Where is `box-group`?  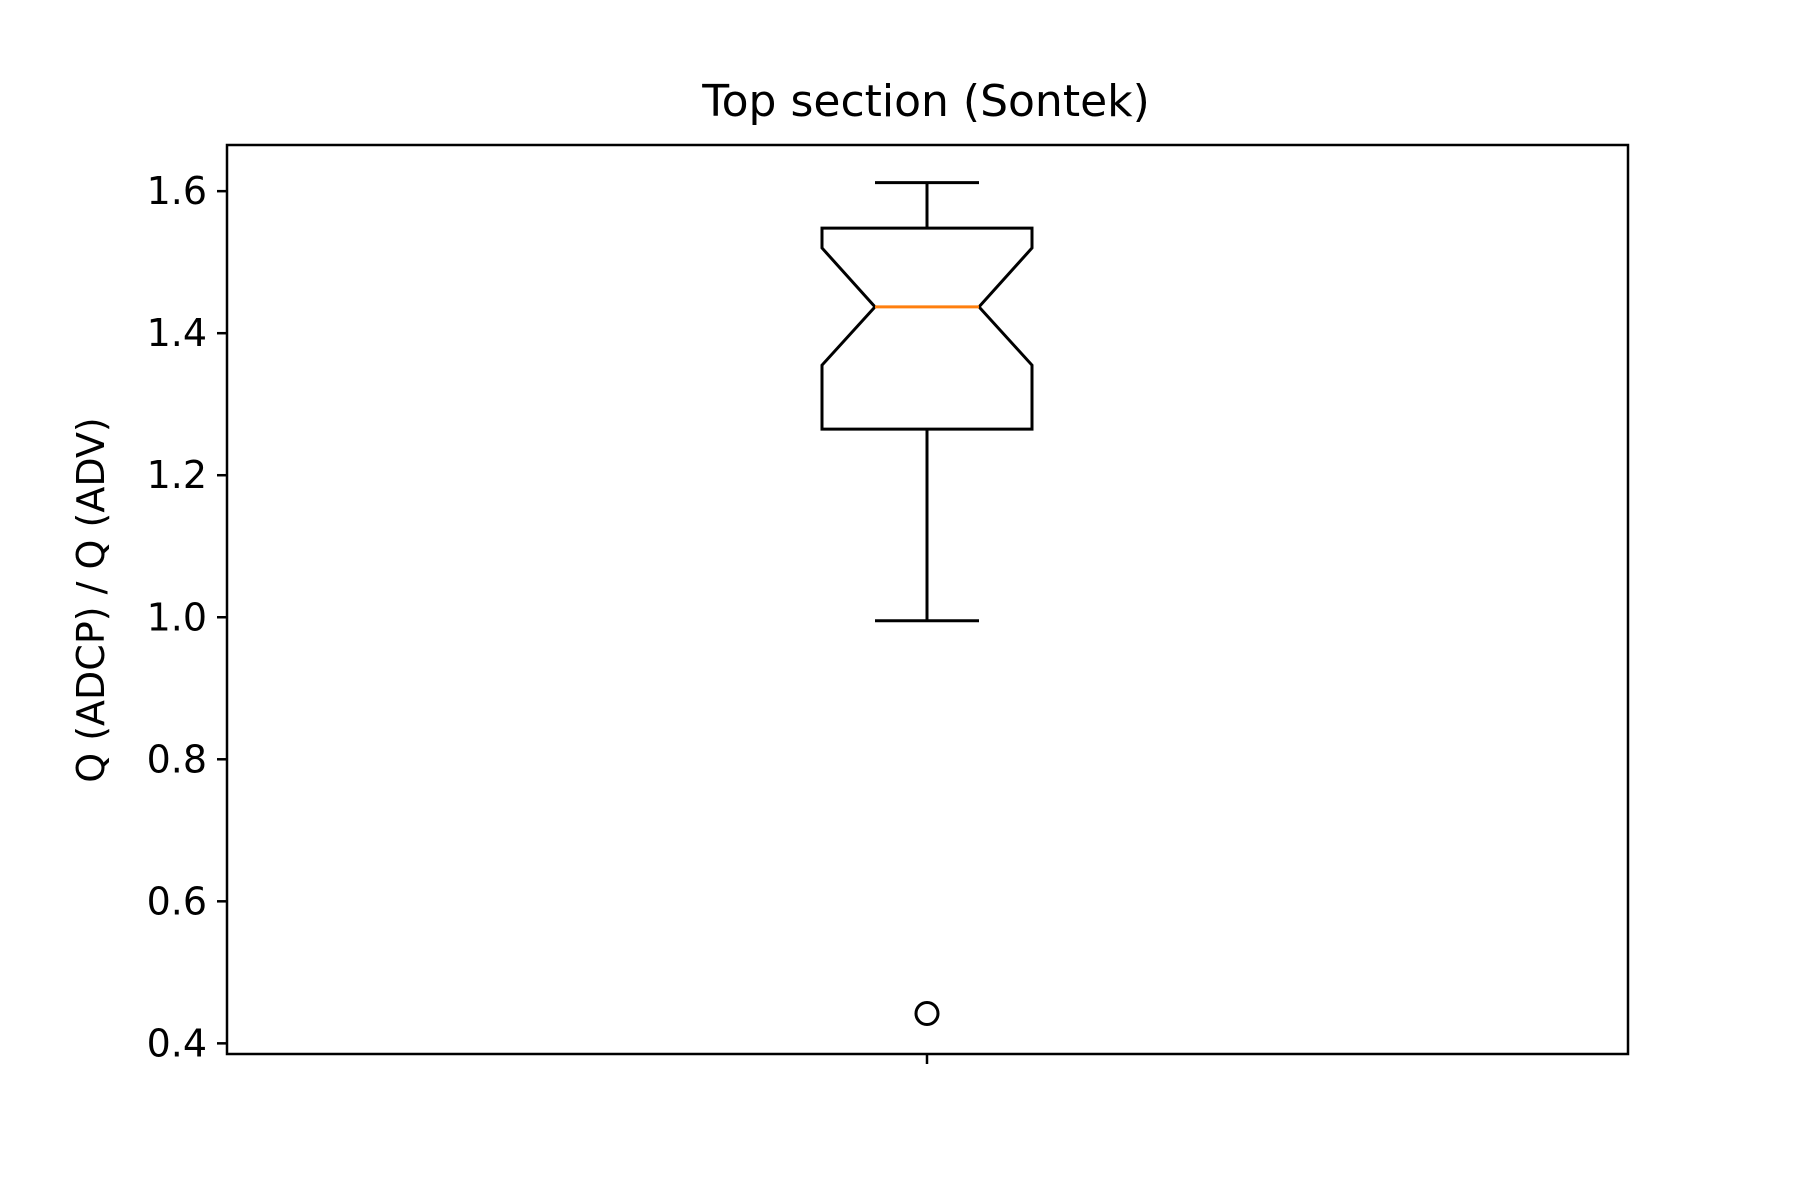 box-group is located at coordinates (927, 604).